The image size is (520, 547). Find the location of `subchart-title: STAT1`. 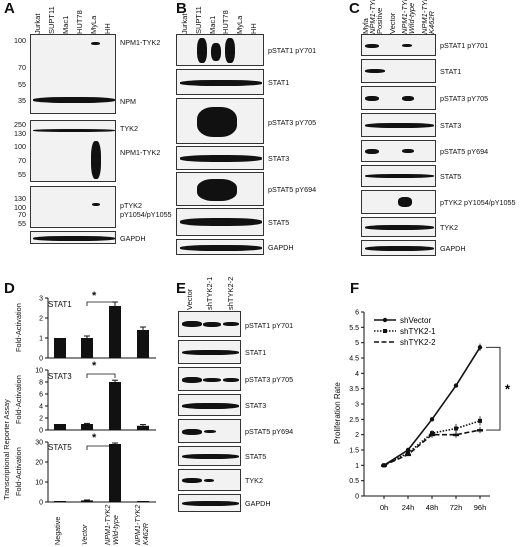

subchart-title: STAT1 is located at coordinates (60, 304).